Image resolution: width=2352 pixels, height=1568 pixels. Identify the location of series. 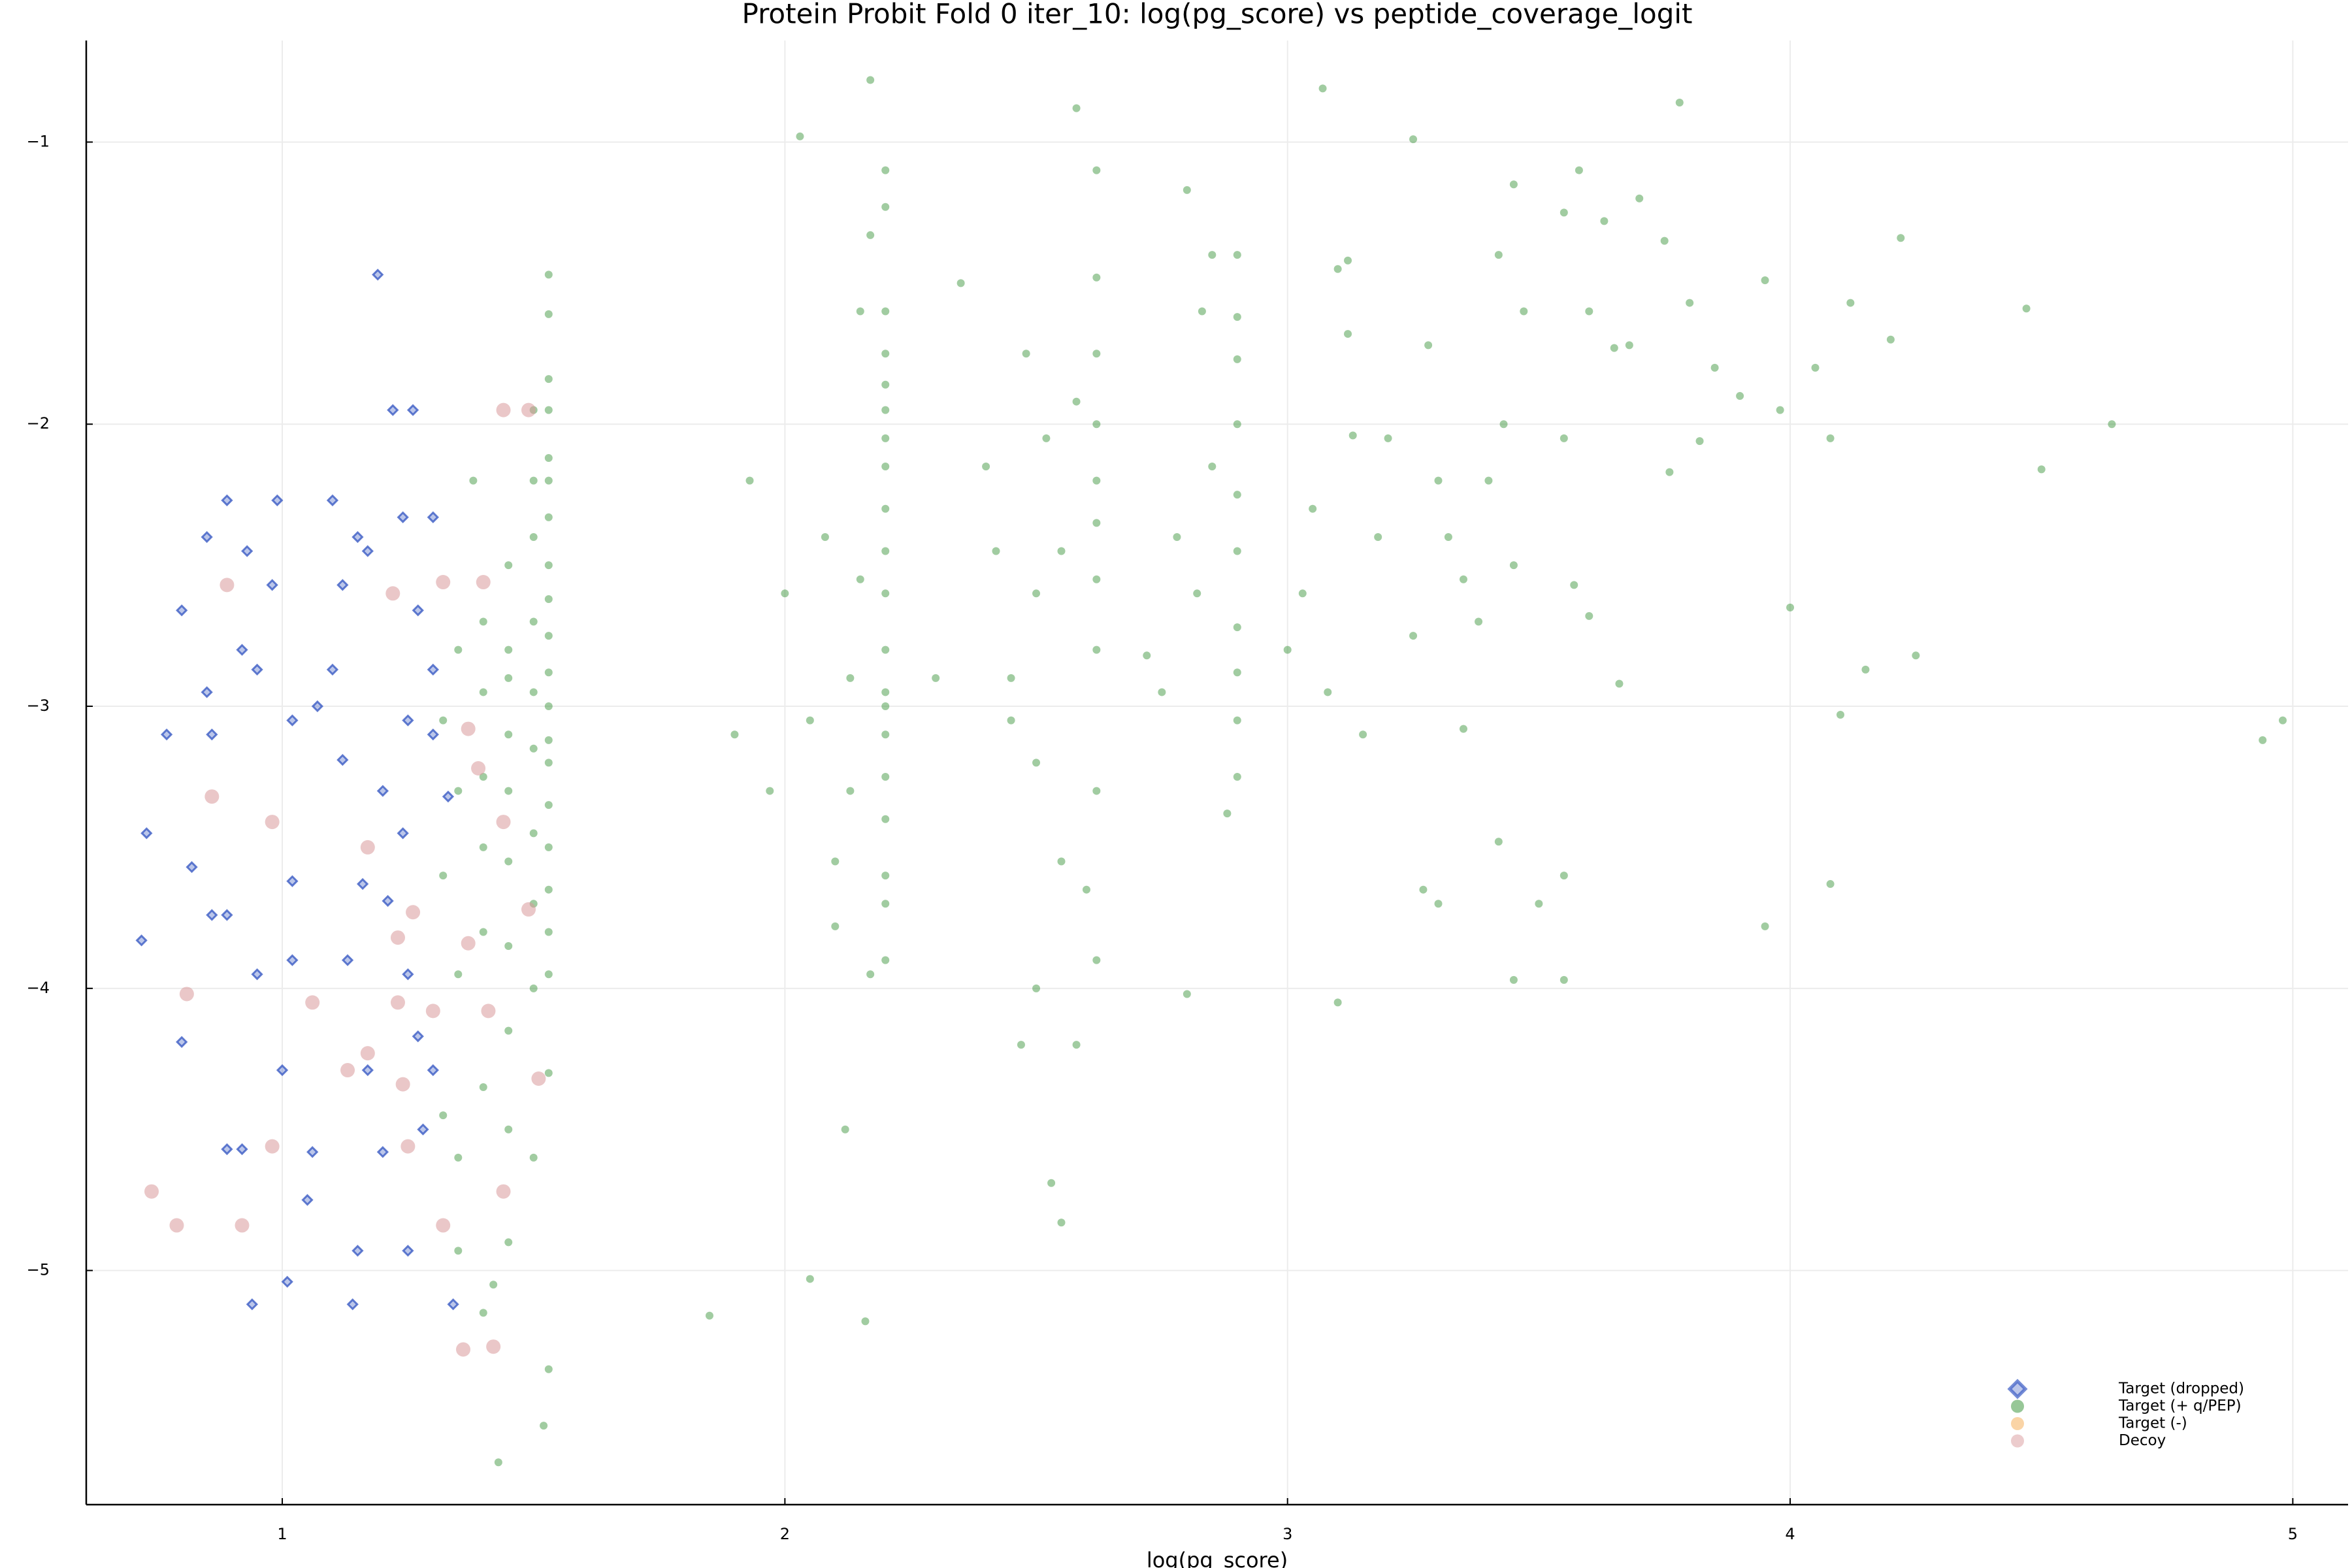
(345, 879).